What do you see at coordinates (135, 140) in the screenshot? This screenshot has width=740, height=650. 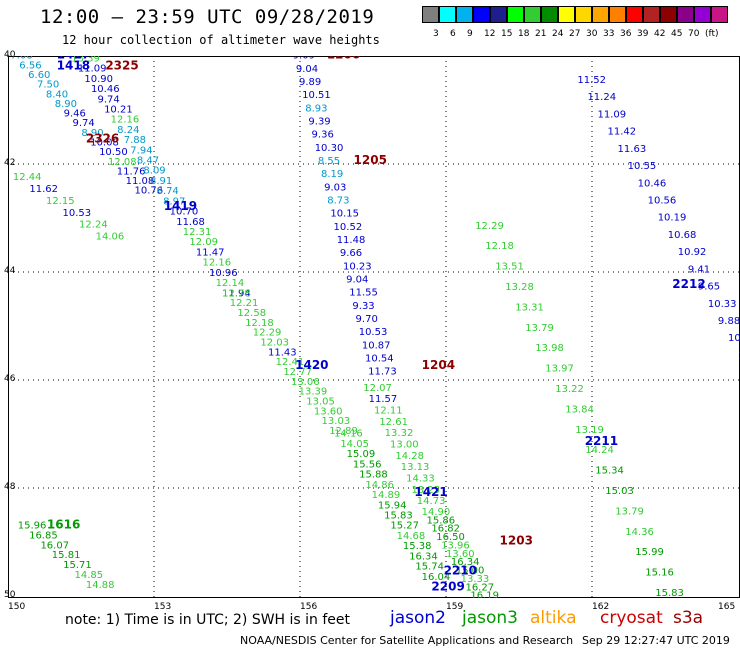 I see `swh-value: 7.88` at bounding box center [135, 140].